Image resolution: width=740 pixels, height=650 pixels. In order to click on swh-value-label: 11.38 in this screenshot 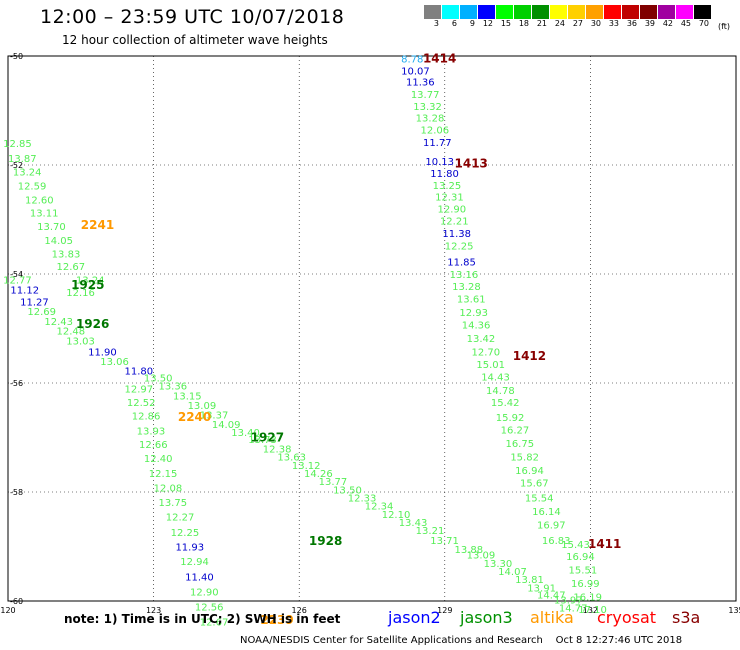, I will do `click(456, 234)`.